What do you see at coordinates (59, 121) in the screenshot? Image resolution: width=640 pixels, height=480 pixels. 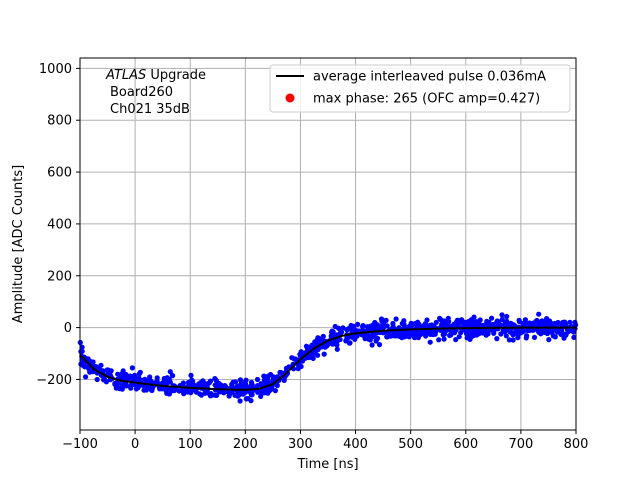 I see `y-tick-label: 800` at bounding box center [59, 121].